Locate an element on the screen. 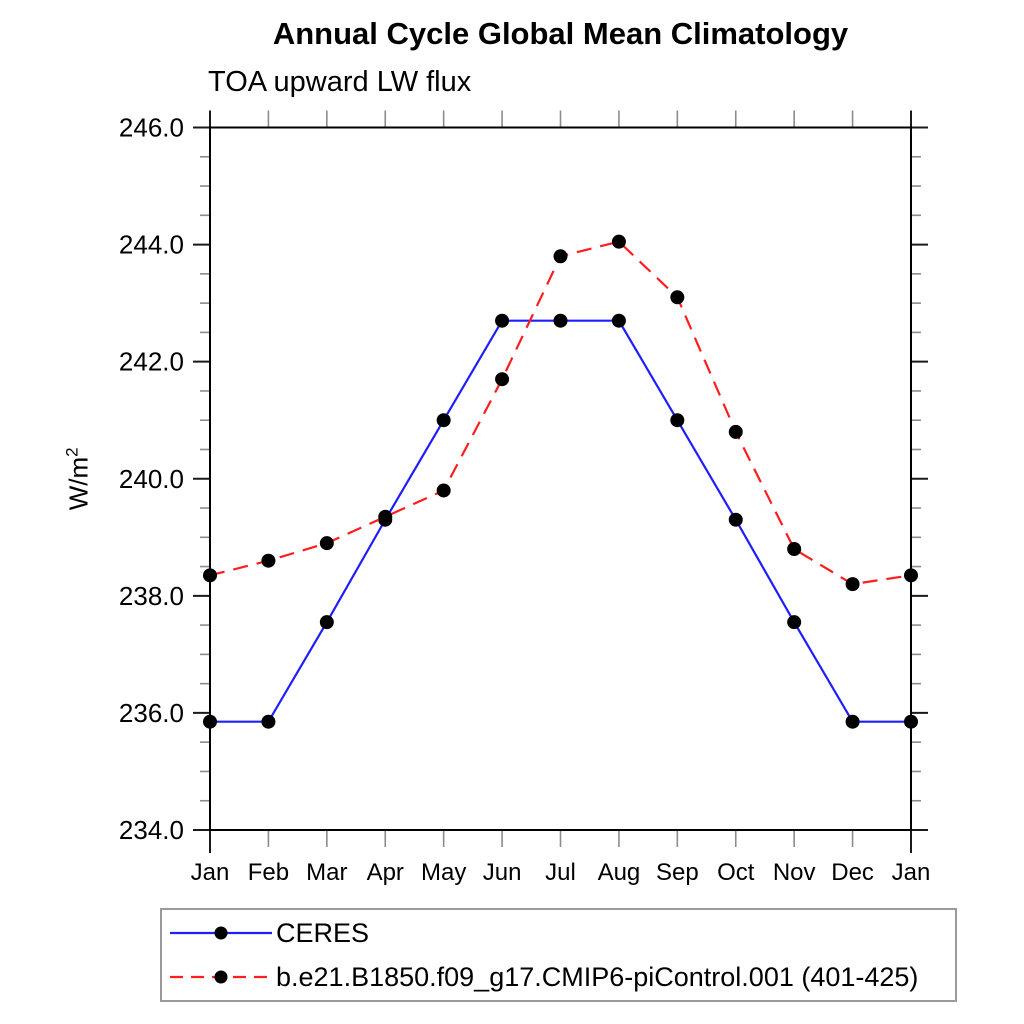 This screenshot has width=1024, height=1024. x-tick-label: Sep is located at coordinates (677, 872).